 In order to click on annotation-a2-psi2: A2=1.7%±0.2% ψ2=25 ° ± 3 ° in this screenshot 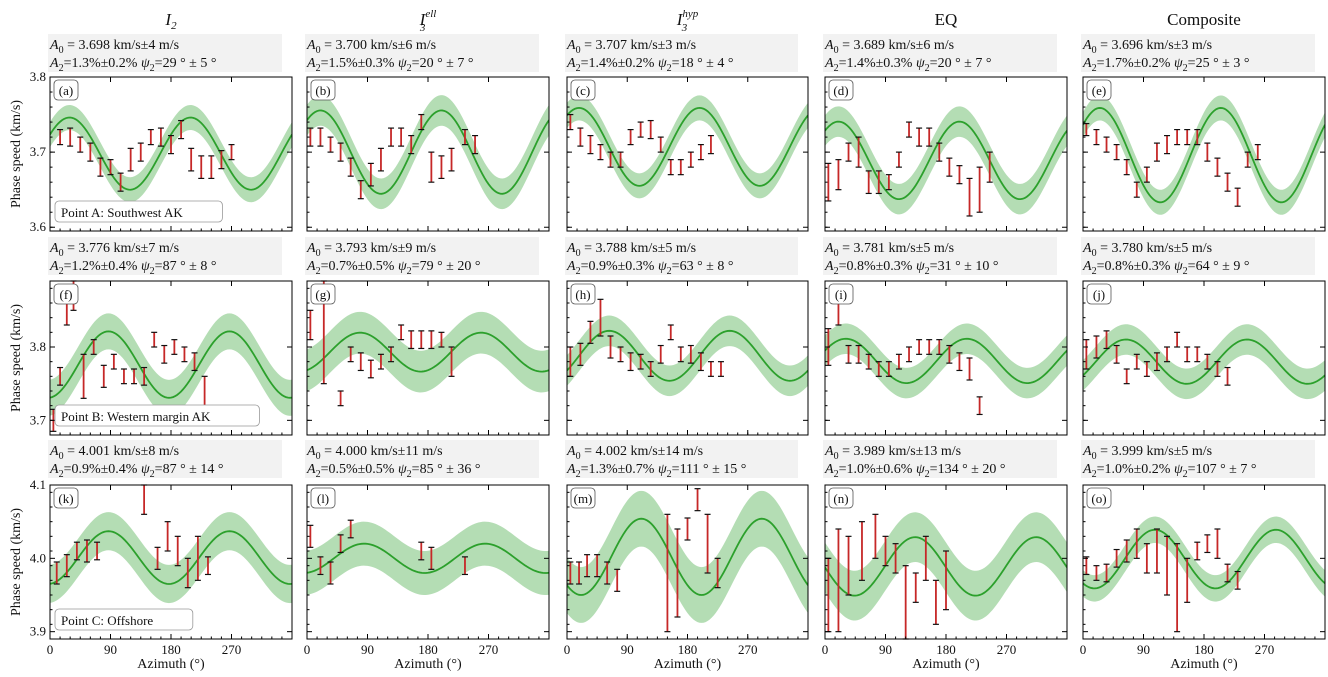, I will do `click(1165, 65)`.